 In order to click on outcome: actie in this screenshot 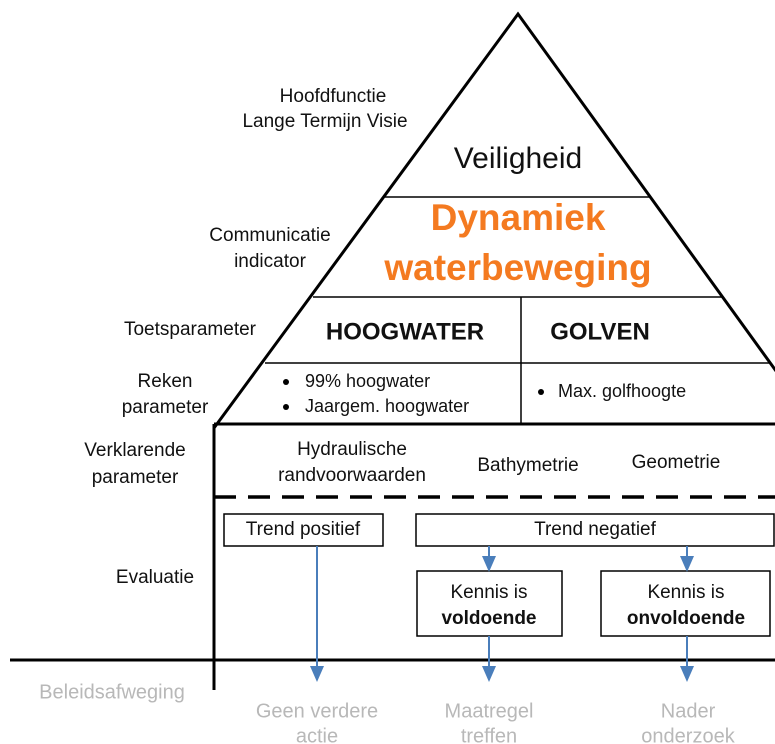, I will do `click(317, 734)`.